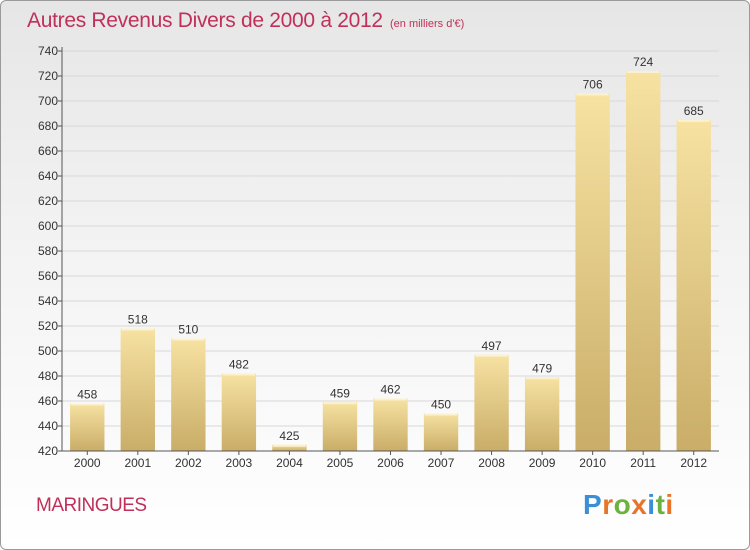 Image resolution: width=750 pixels, height=550 pixels. What do you see at coordinates (239, 365) in the screenshot?
I see `bar-value-label: 482` at bounding box center [239, 365].